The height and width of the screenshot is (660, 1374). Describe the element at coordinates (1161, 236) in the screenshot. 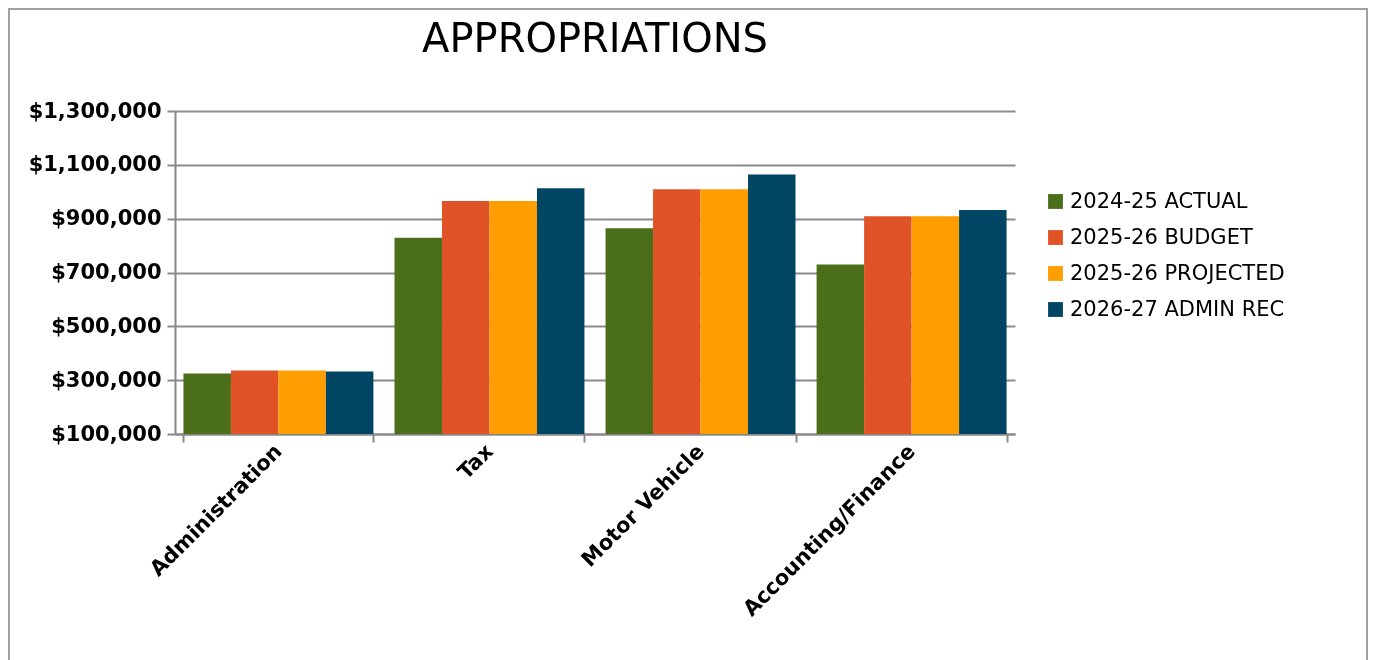

I see `legend-label: 2025-26 BUDGET` at that location.